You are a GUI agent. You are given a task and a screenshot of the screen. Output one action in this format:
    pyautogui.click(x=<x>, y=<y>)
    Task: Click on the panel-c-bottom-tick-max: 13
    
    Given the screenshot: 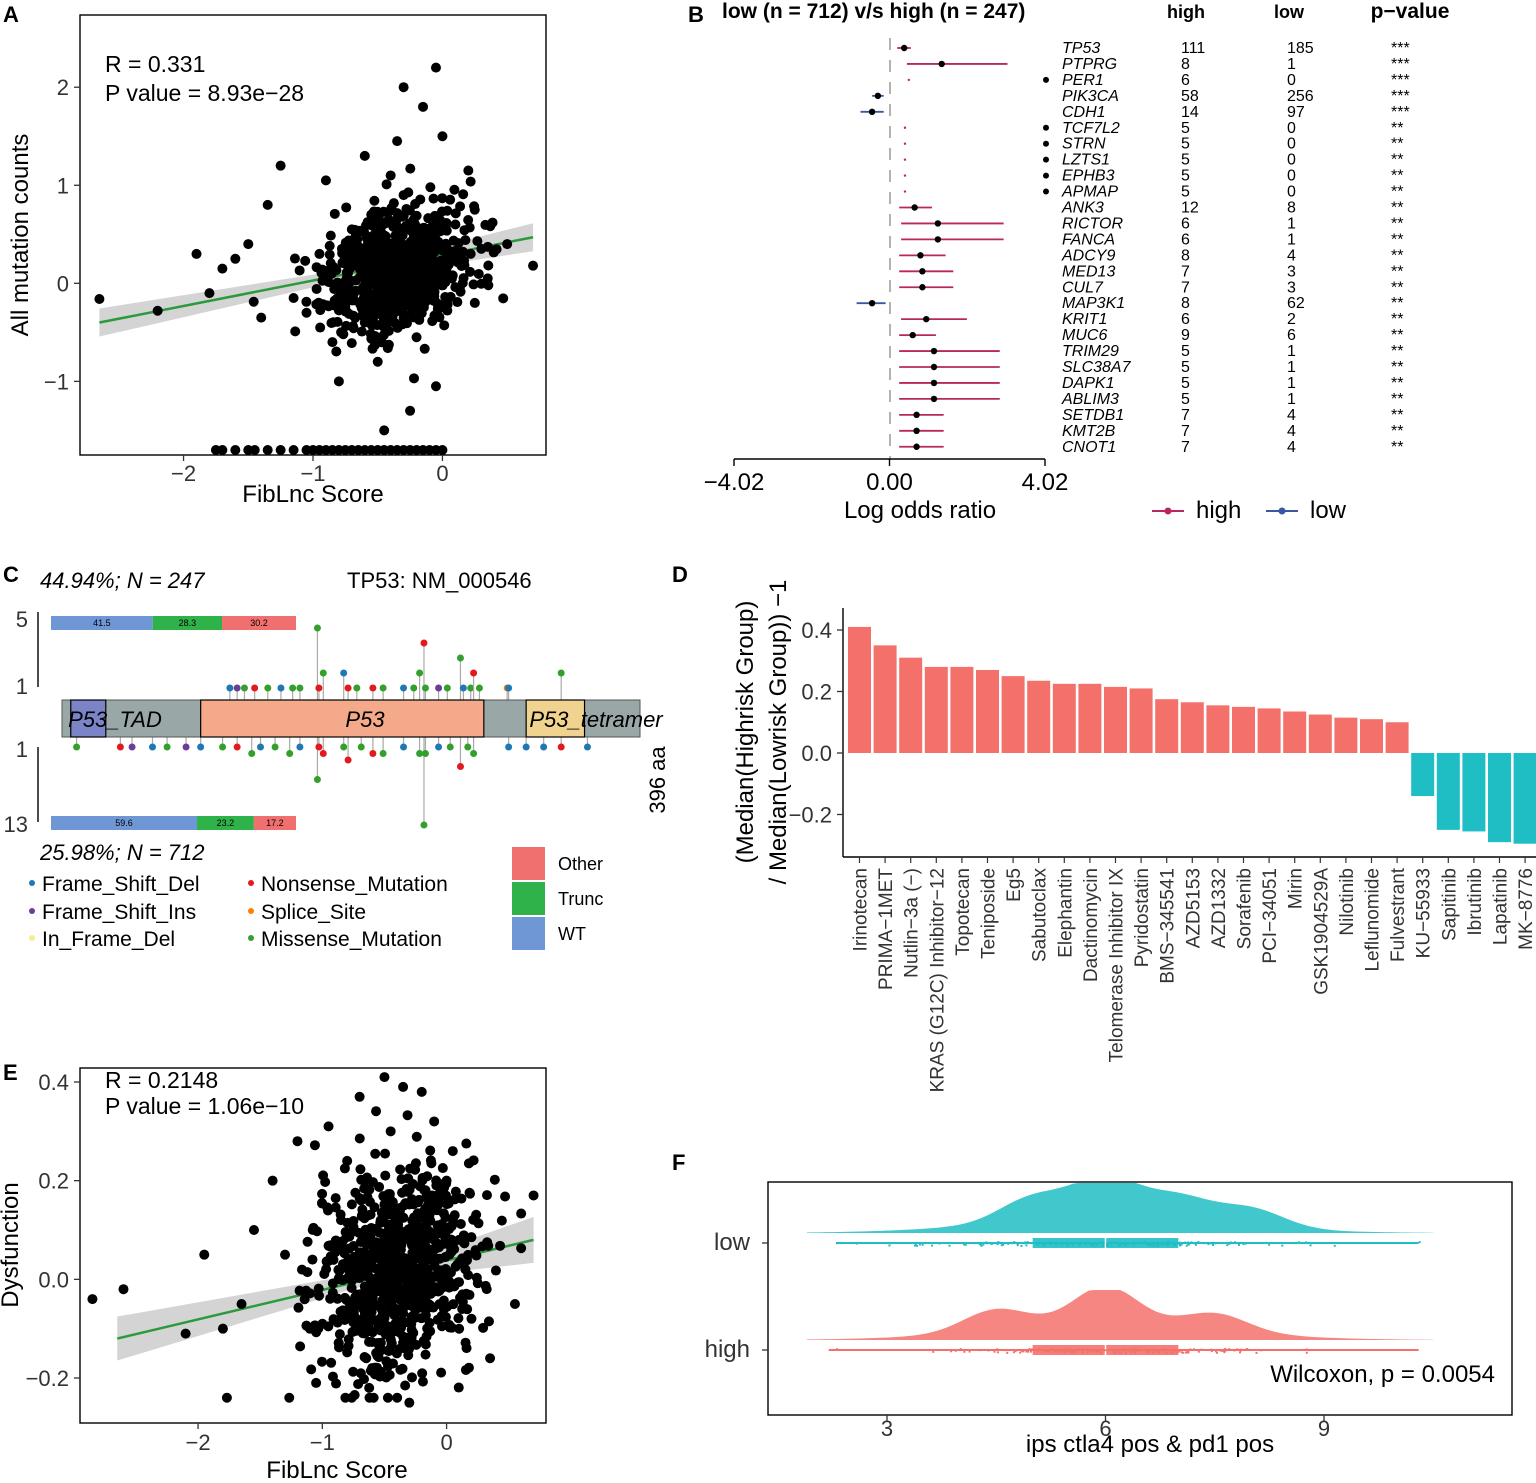 What is the action you would take?
    pyautogui.click(x=16, y=824)
    